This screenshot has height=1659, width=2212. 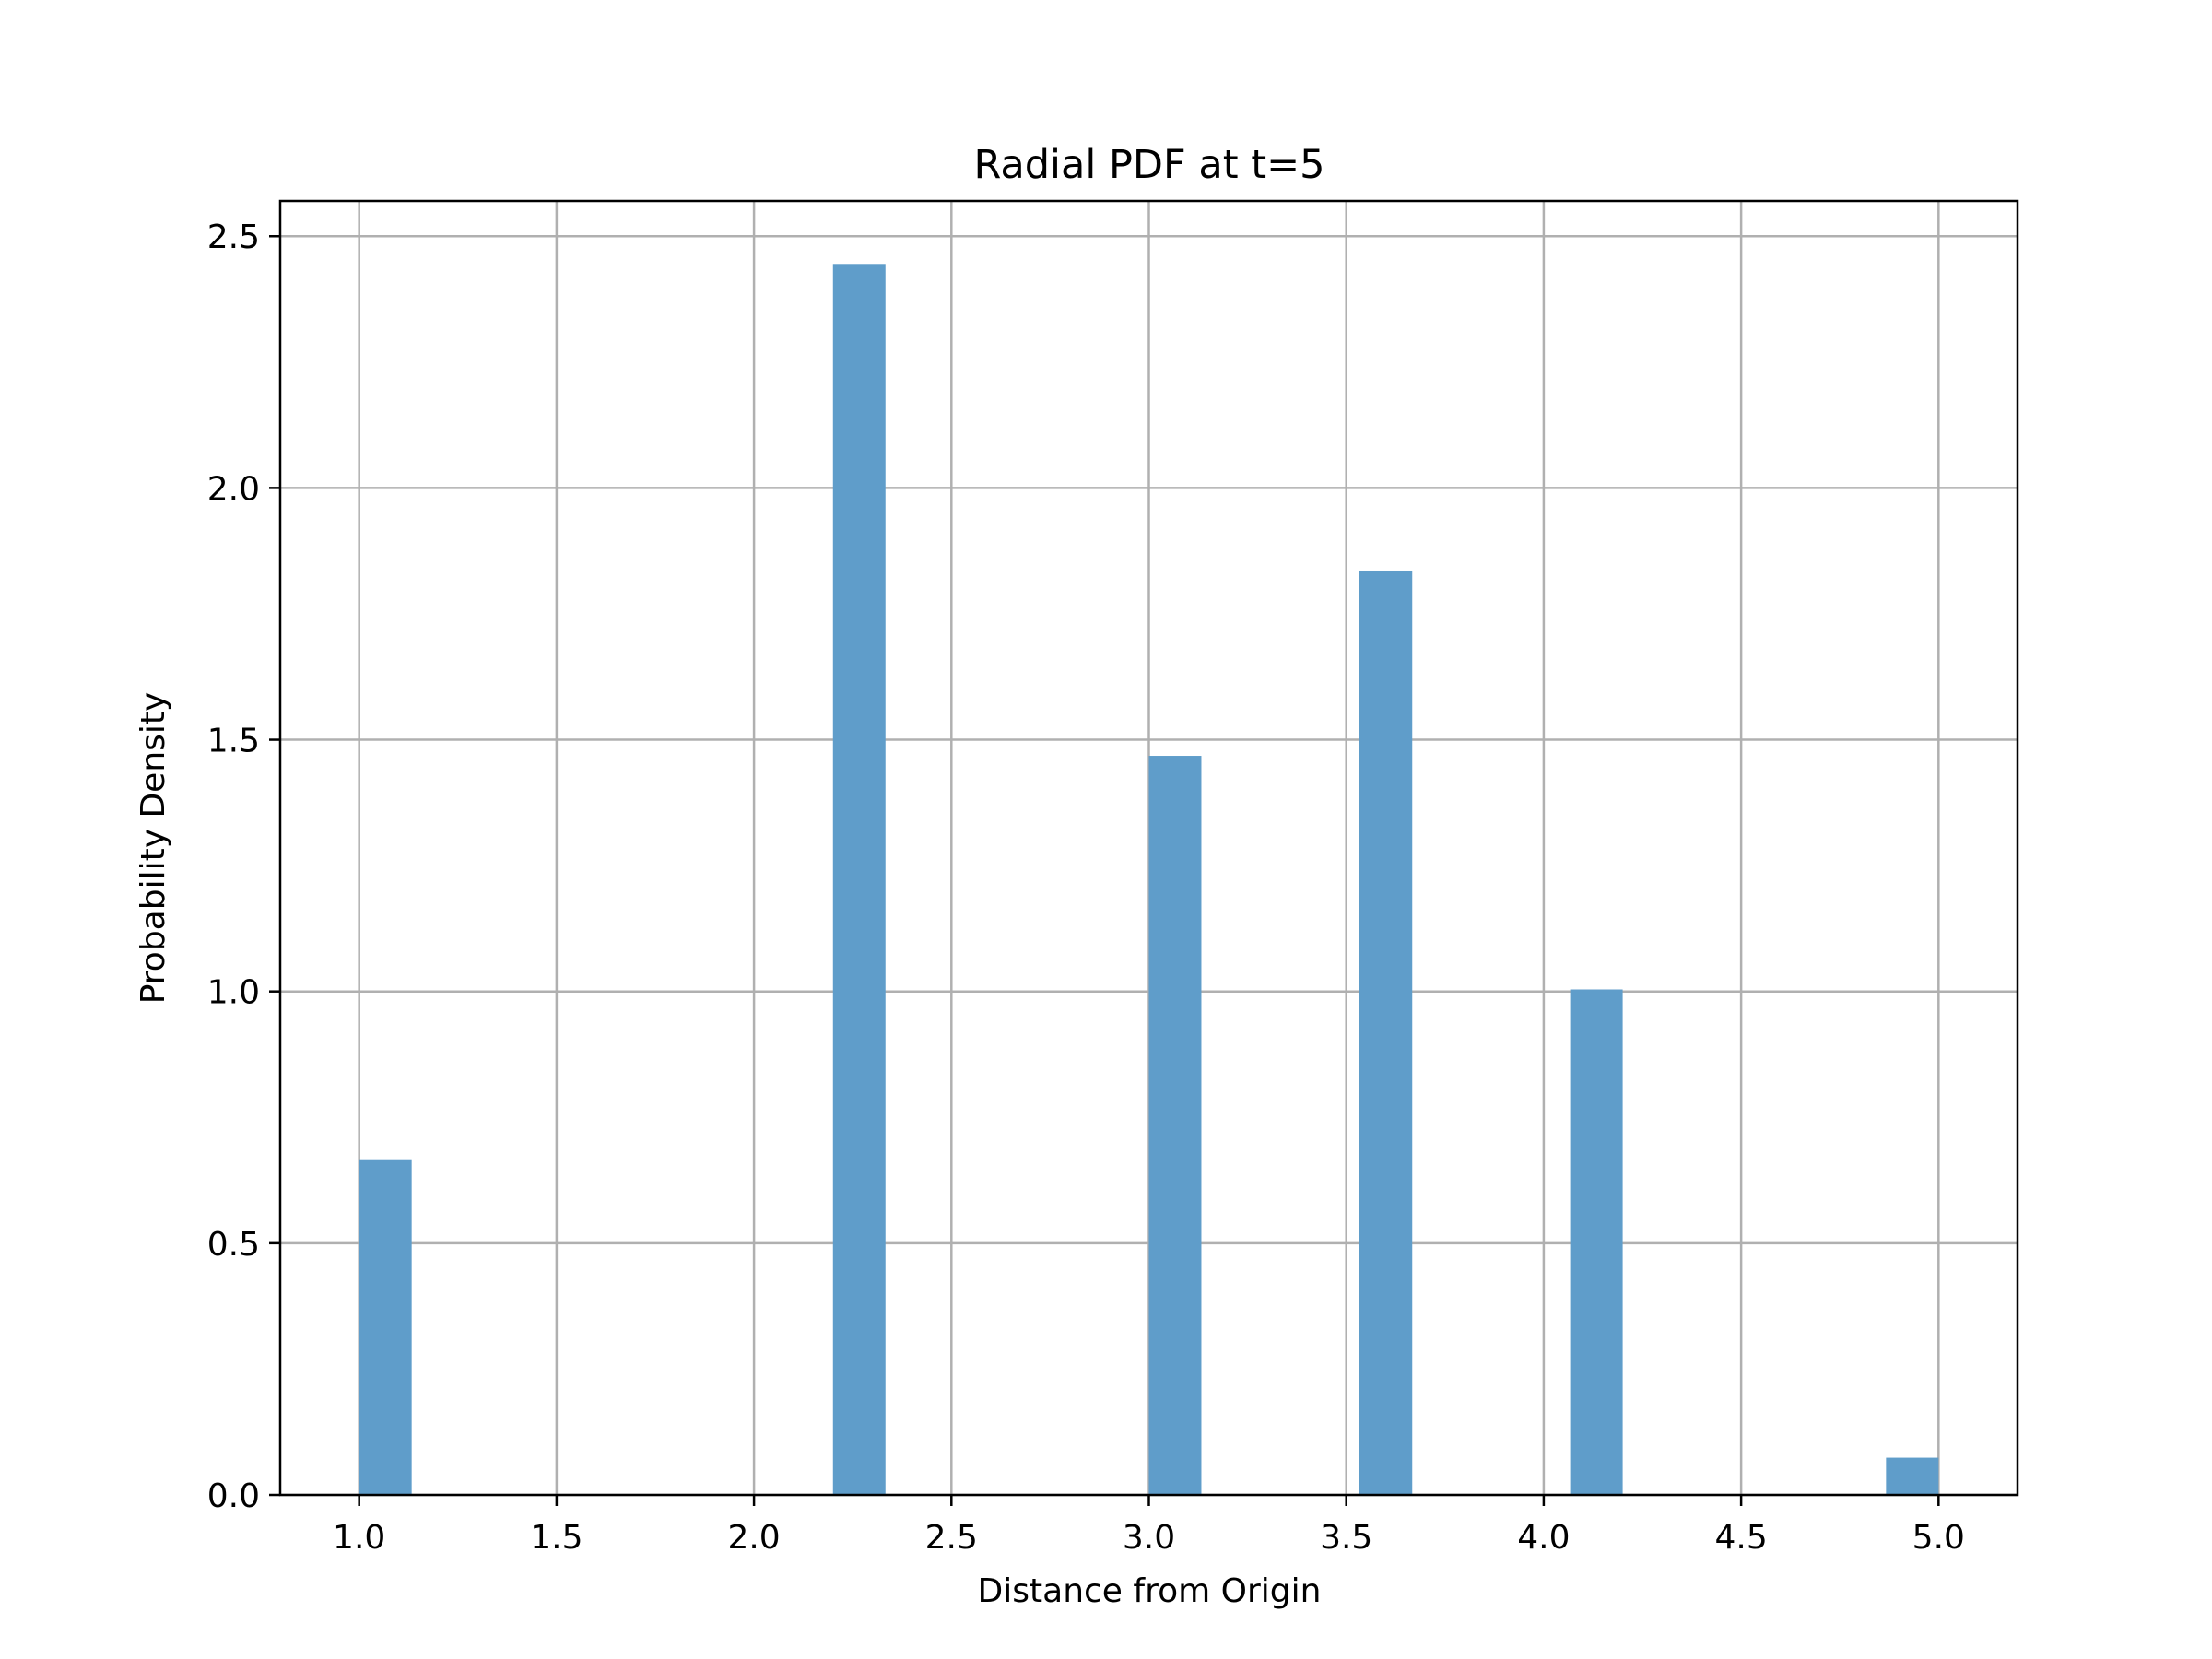 I want to click on x-tick-label-5: 3.5, so click(x=1346, y=1538).